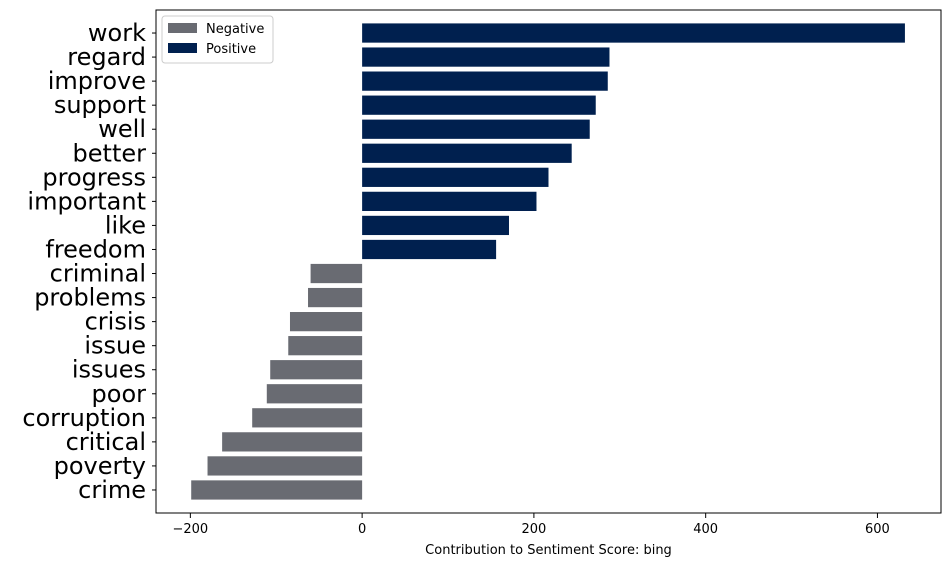 The image size is (950, 570). Describe the element at coordinates (182, 28) in the screenshot. I see `legend-swatch-negative` at that location.